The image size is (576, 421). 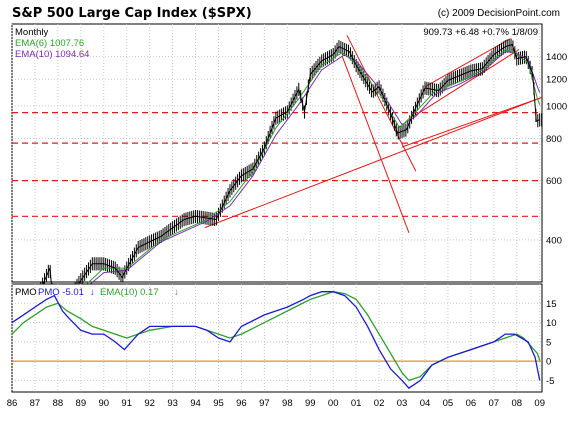 What do you see at coordinates (58, 403) in the screenshot?
I see `x-tick-label: 88` at bounding box center [58, 403].